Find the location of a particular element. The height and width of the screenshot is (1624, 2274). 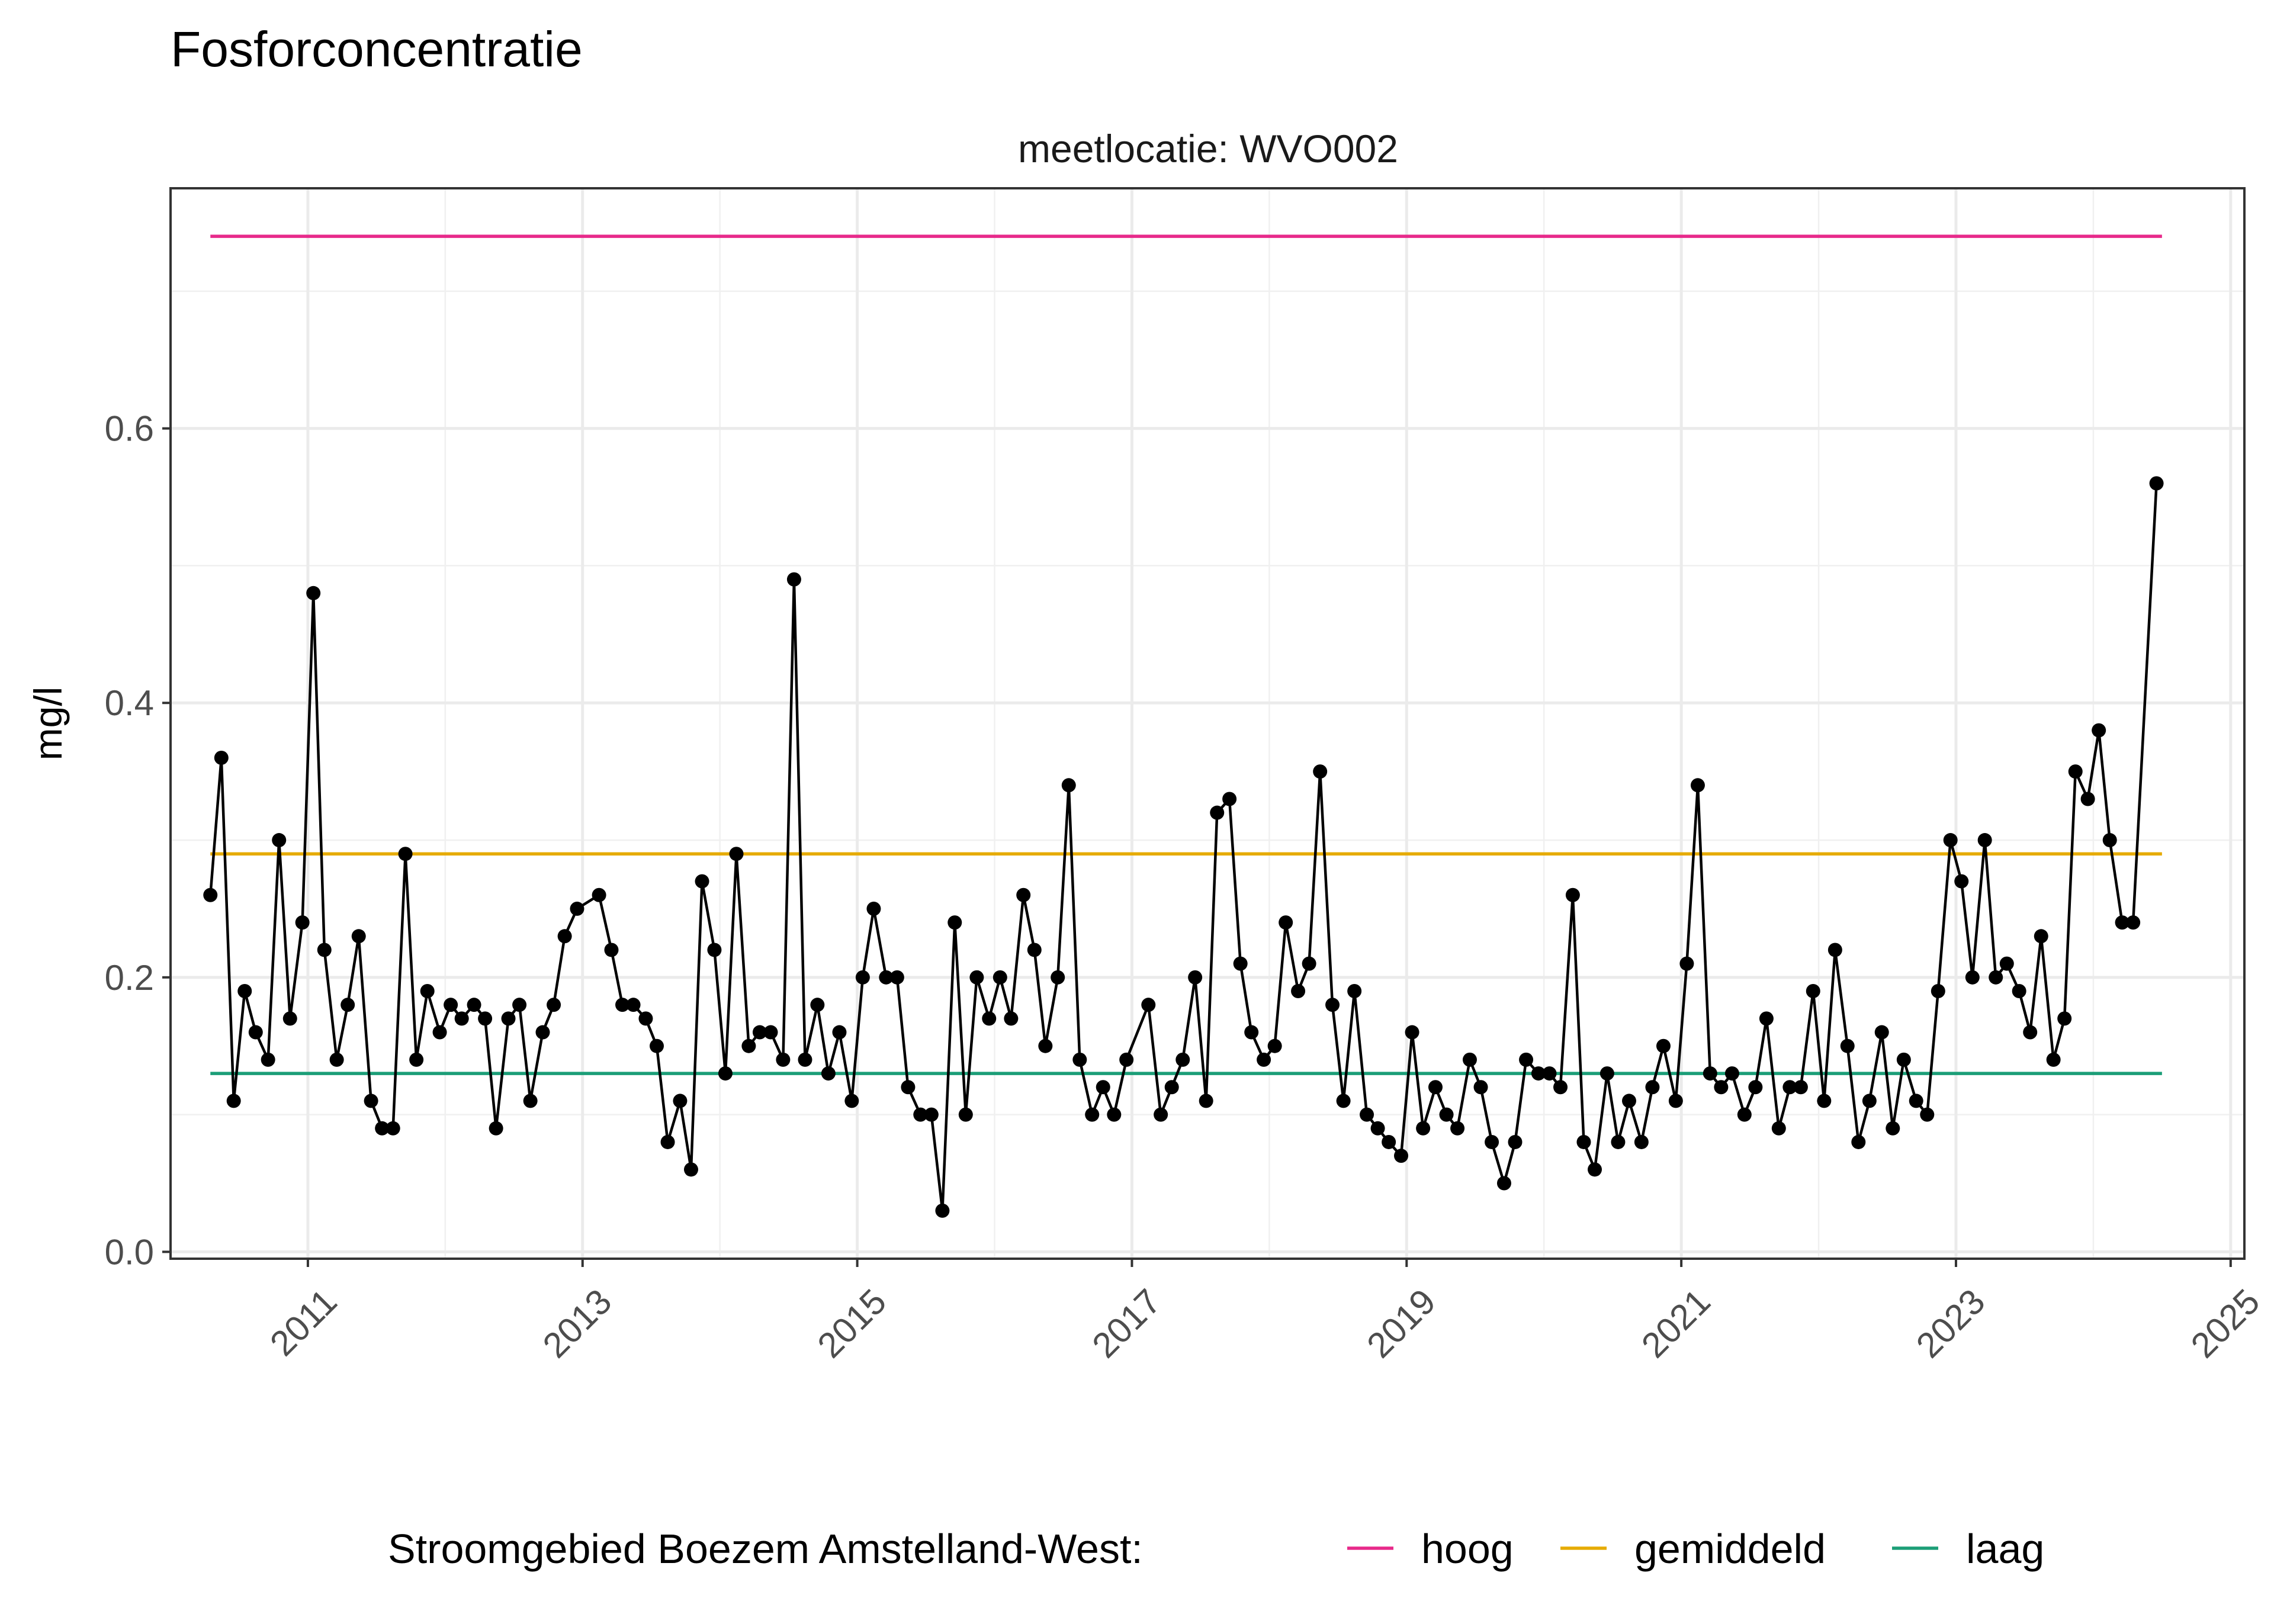

y-axis-label: mg/l is located at coordinates (48, 724).